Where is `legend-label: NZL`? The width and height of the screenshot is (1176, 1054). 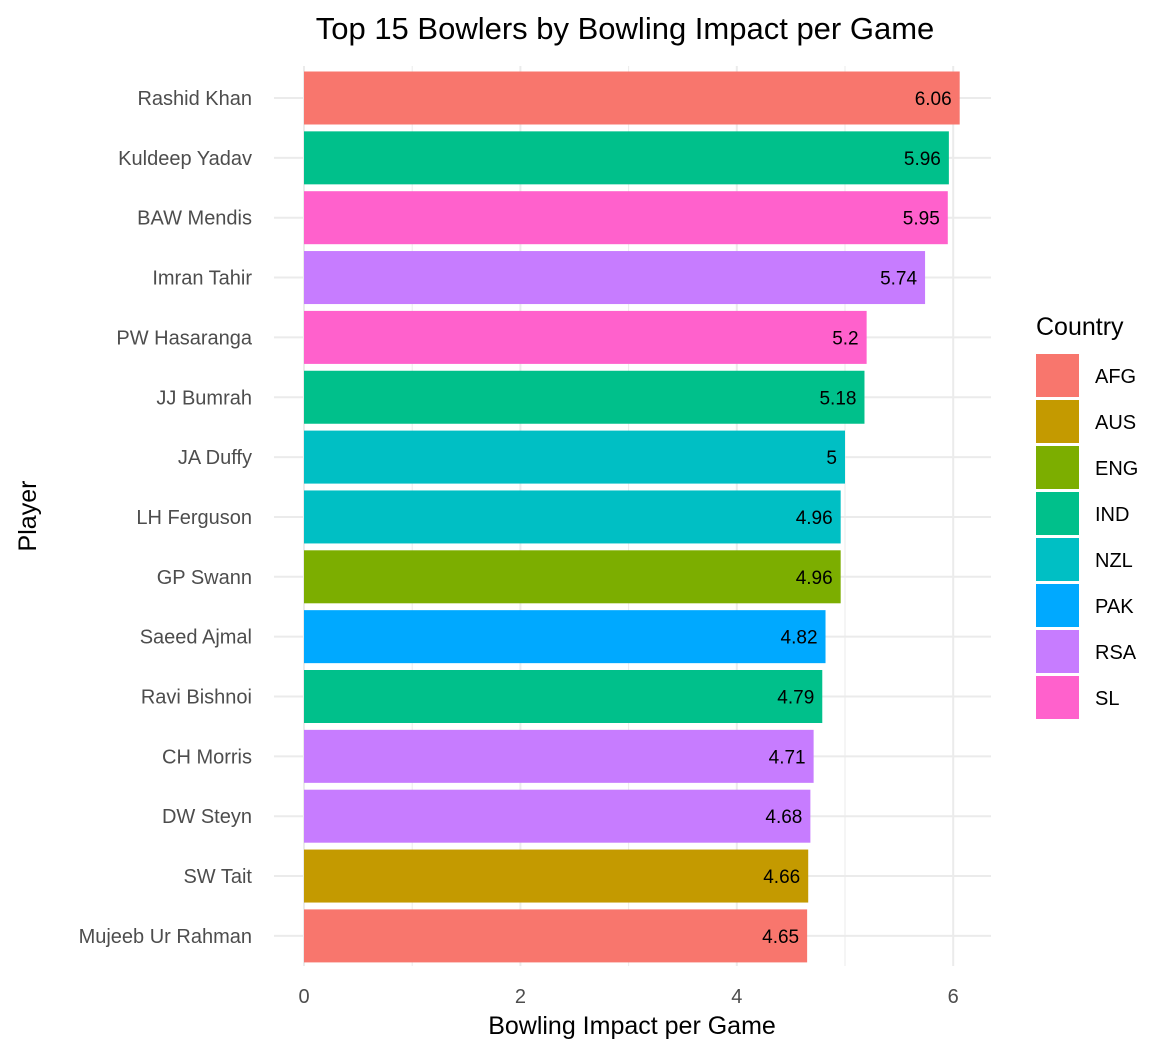 legend-label: NZL is located at coordinates (1114, 561).